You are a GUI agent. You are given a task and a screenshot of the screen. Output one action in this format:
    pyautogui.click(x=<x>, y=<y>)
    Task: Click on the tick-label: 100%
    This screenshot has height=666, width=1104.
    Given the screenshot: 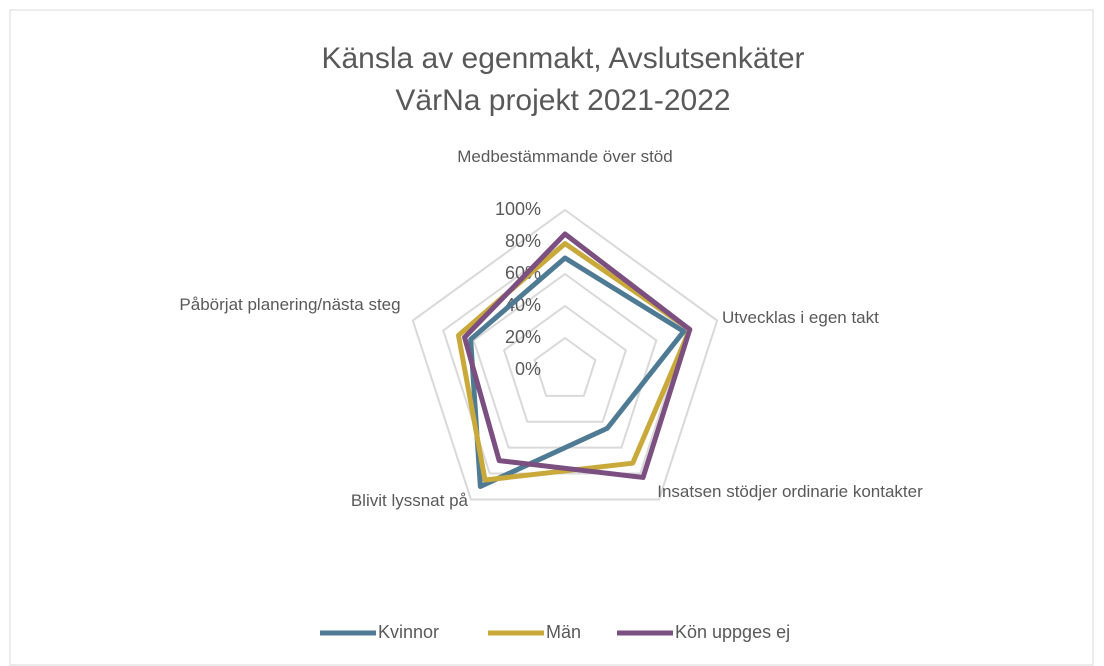 What is the action you would take?
    pyautogui.click(x=518, y=209)
    